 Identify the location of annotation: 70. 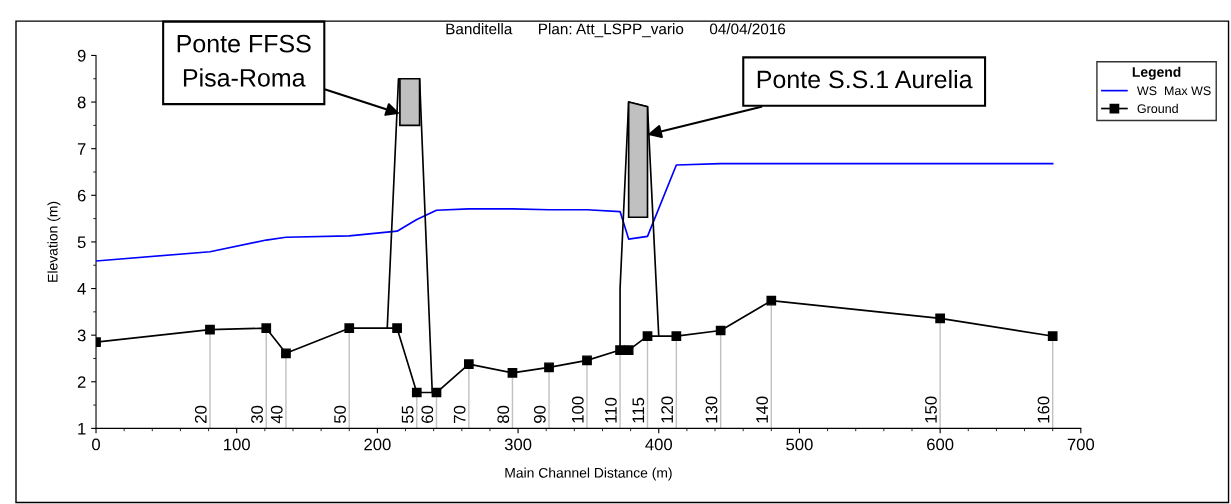
(459, 414).